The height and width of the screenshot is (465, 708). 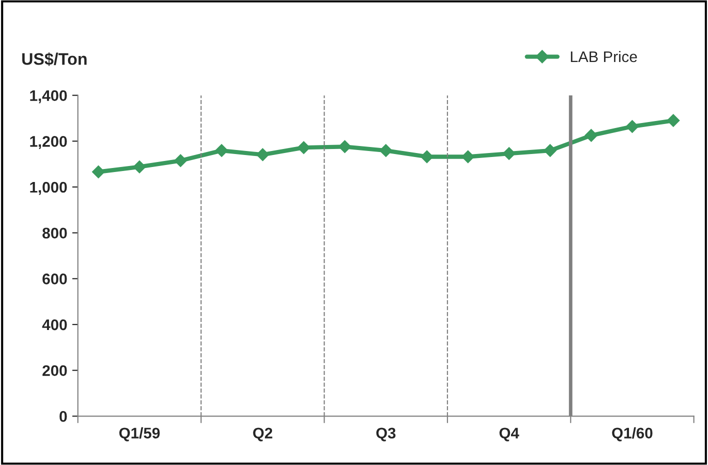 What do you see at coordinates (54, 279) in the screenshot?
I see `y-tick-label: 600` at bounding box center [54, 279].